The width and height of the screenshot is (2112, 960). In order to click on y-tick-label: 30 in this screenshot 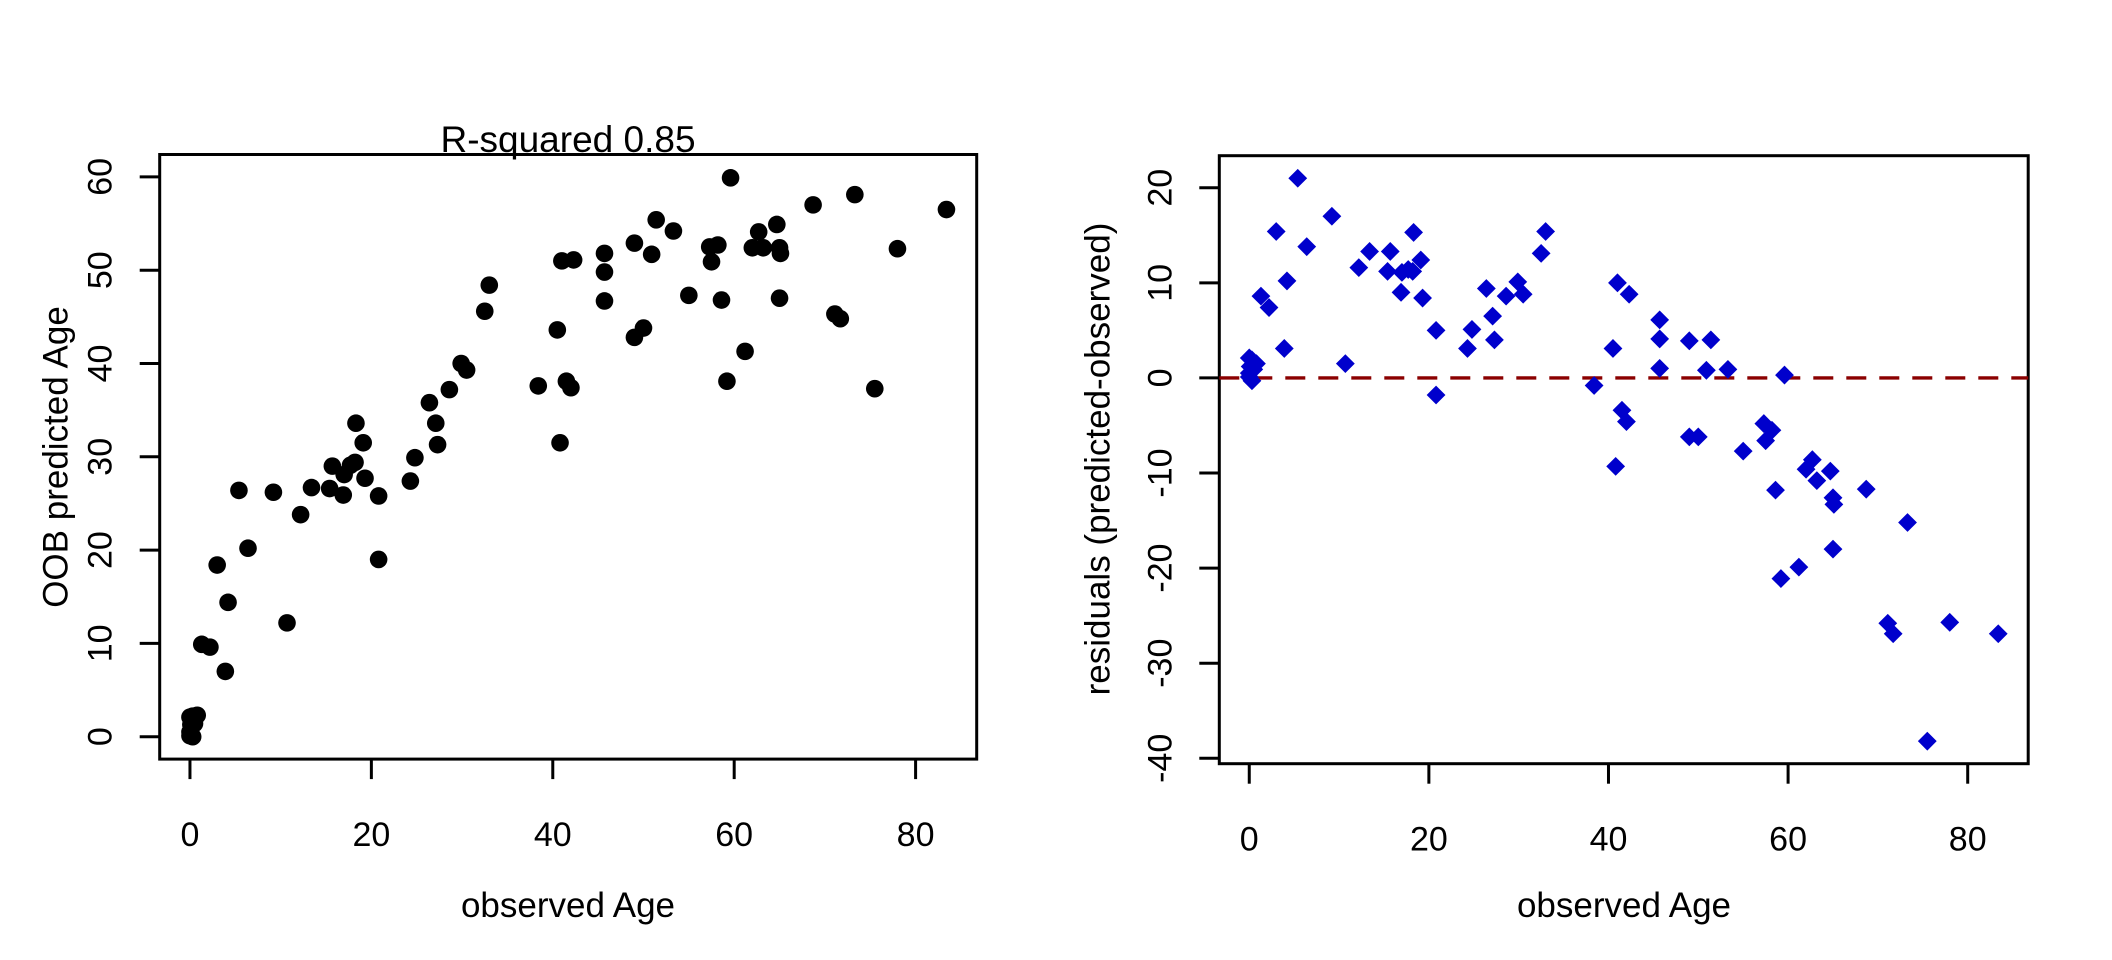, I will do `click(101, 457)`.